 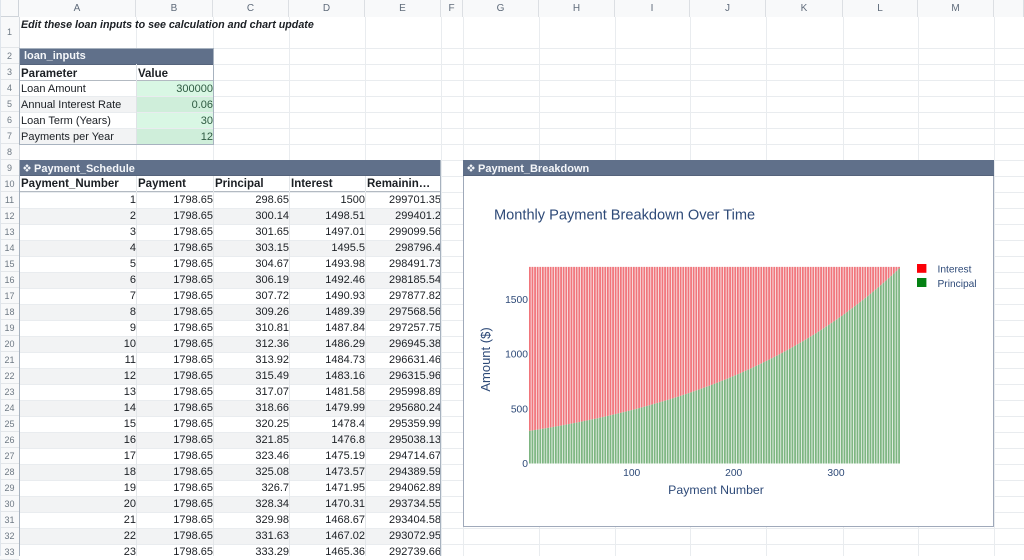 What do you see at coordinates (516, 355) in the screenshot?
I see `svg-text: 1000` at bounding box center [516, 355].